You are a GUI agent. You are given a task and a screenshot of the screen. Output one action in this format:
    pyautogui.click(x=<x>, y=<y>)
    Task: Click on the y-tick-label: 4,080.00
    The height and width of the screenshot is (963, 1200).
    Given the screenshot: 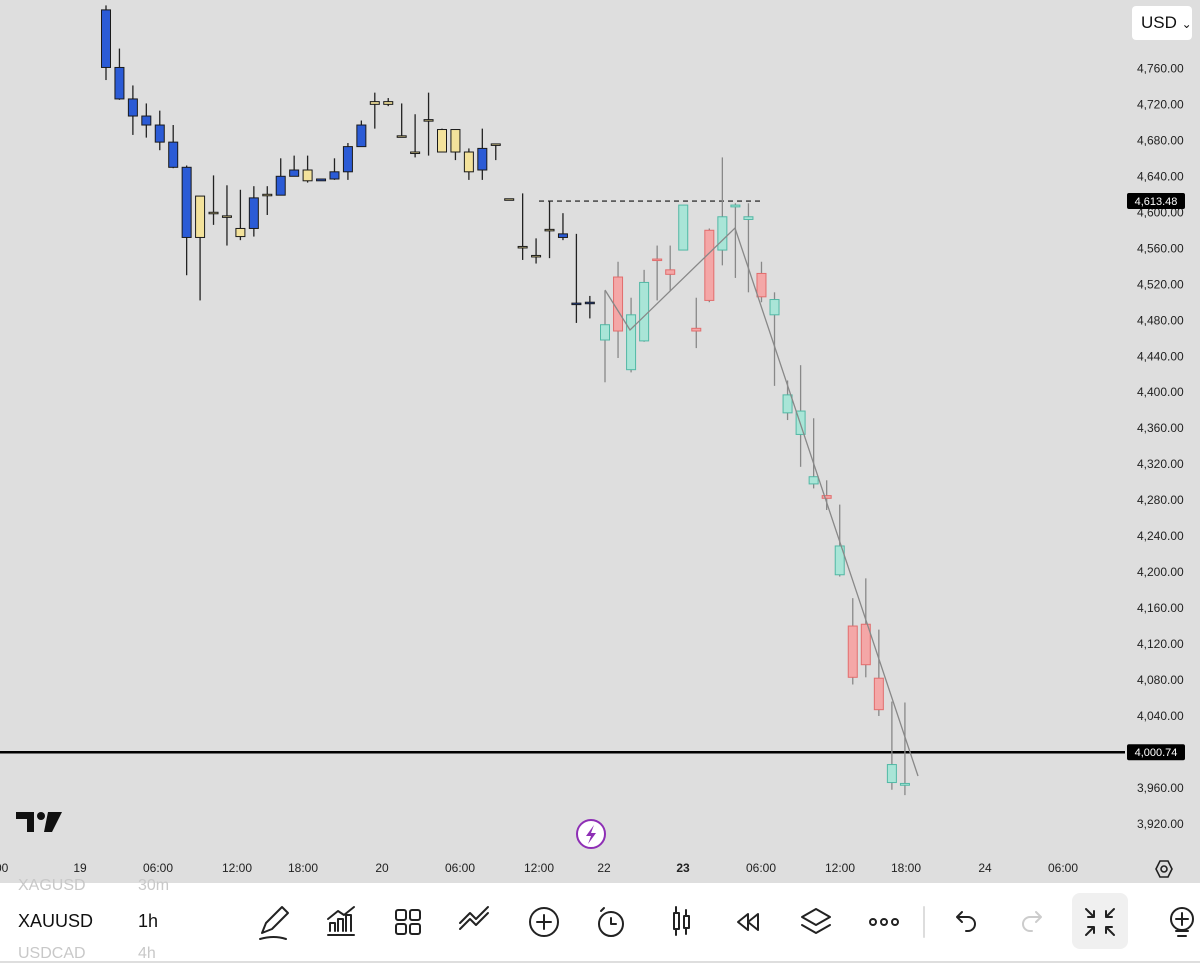 What is the action you would take?
    pyautogui.click(x=1160, y=680)
    